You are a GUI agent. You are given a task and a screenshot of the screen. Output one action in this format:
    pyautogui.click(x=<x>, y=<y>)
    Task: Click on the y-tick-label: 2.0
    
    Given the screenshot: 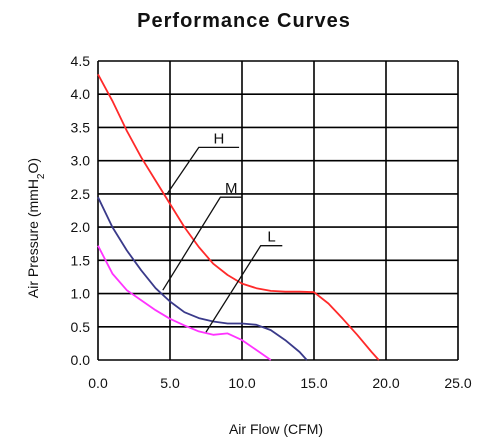 What is the action you would take?
    pyautogui.click(x=81, y=227)
    